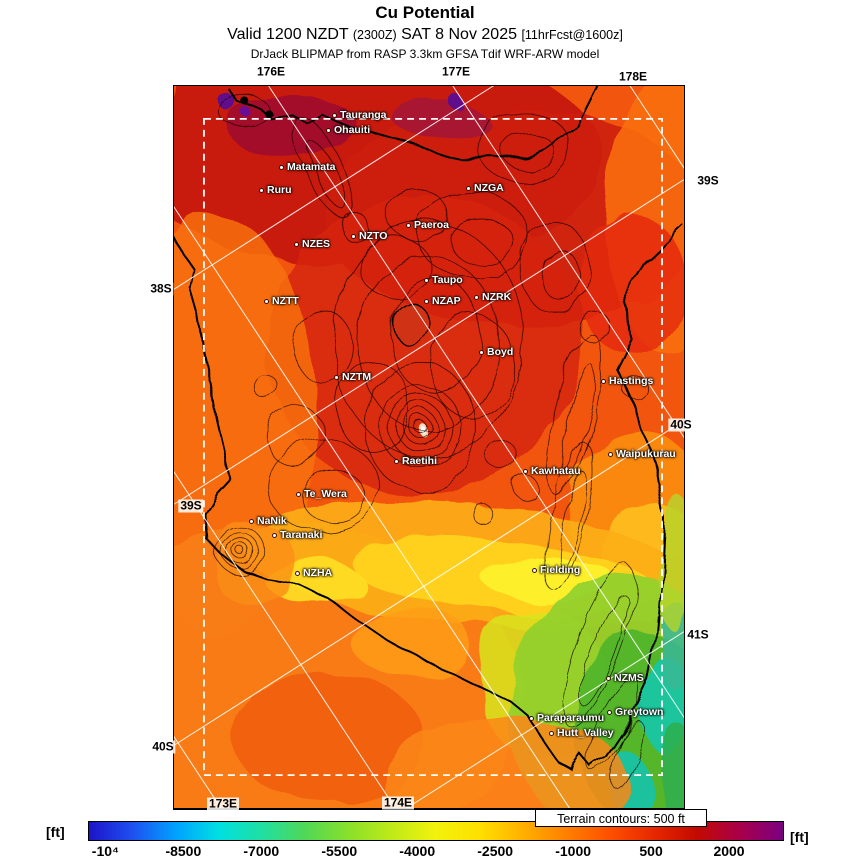  Describe the element at coordinates (271, 71) in the screenshot. I see `graticule-label: 176E` at that location.